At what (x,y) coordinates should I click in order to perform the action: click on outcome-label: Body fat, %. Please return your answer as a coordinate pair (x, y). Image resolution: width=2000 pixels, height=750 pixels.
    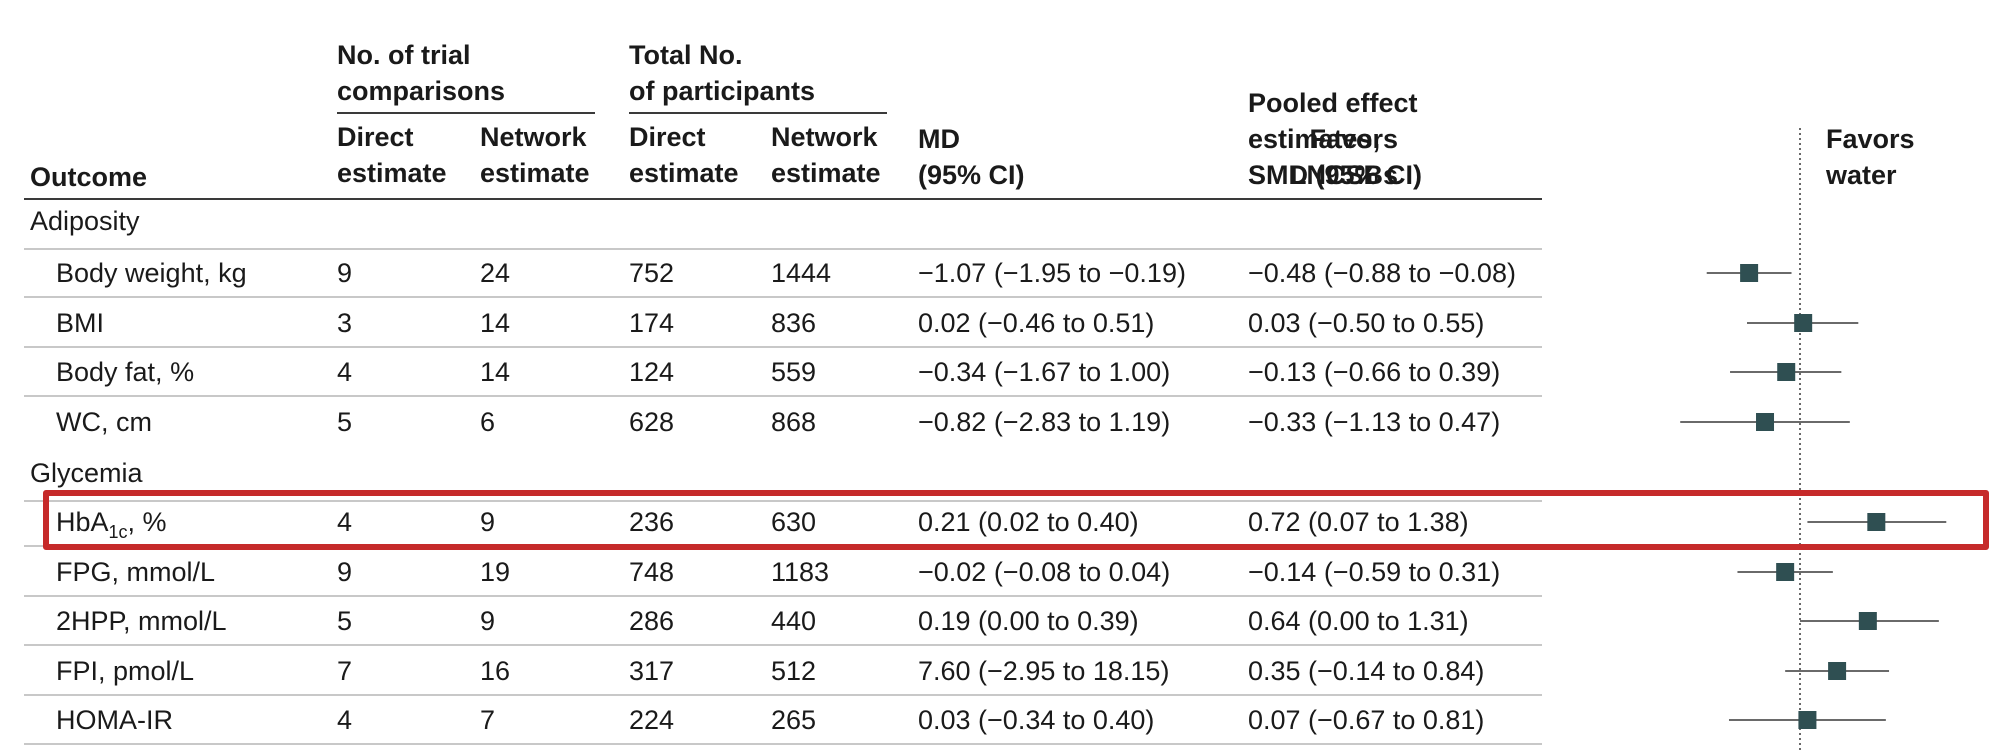
    Looking at the image, I should click on (125, 372).